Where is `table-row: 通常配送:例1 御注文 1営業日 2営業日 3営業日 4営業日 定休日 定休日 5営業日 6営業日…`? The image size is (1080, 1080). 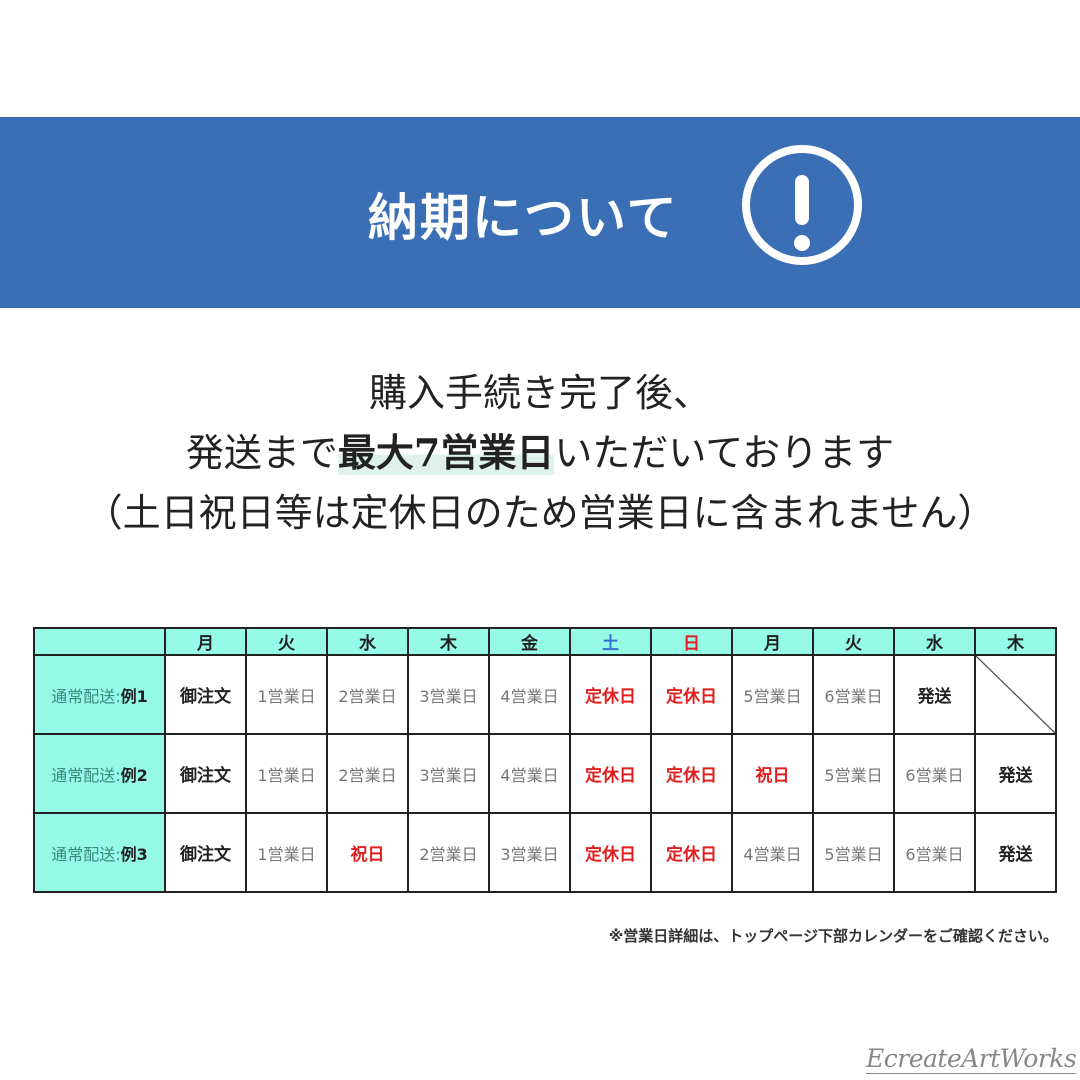 table-row: 通常配送:例1 御注文 1営業日 2営業日 3営業日 4営業日 定休日 定休日 5営業日 6営業日… is located at coordinates (545, 694).